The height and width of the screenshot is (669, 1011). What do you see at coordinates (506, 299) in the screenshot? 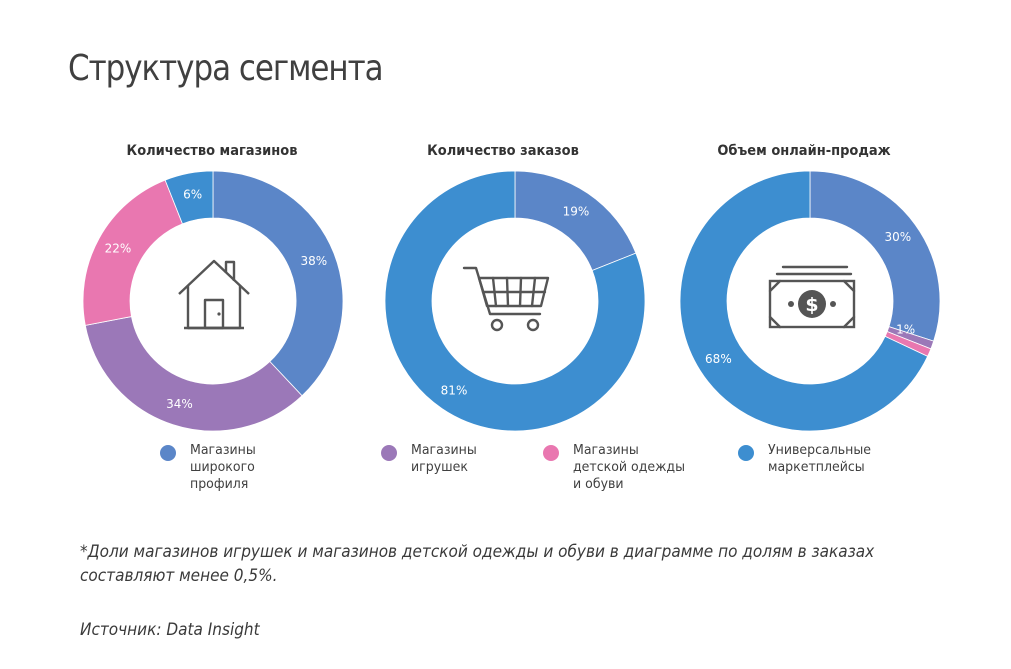
I see `shopping-cart-icon` at bounding box center [506, 299].